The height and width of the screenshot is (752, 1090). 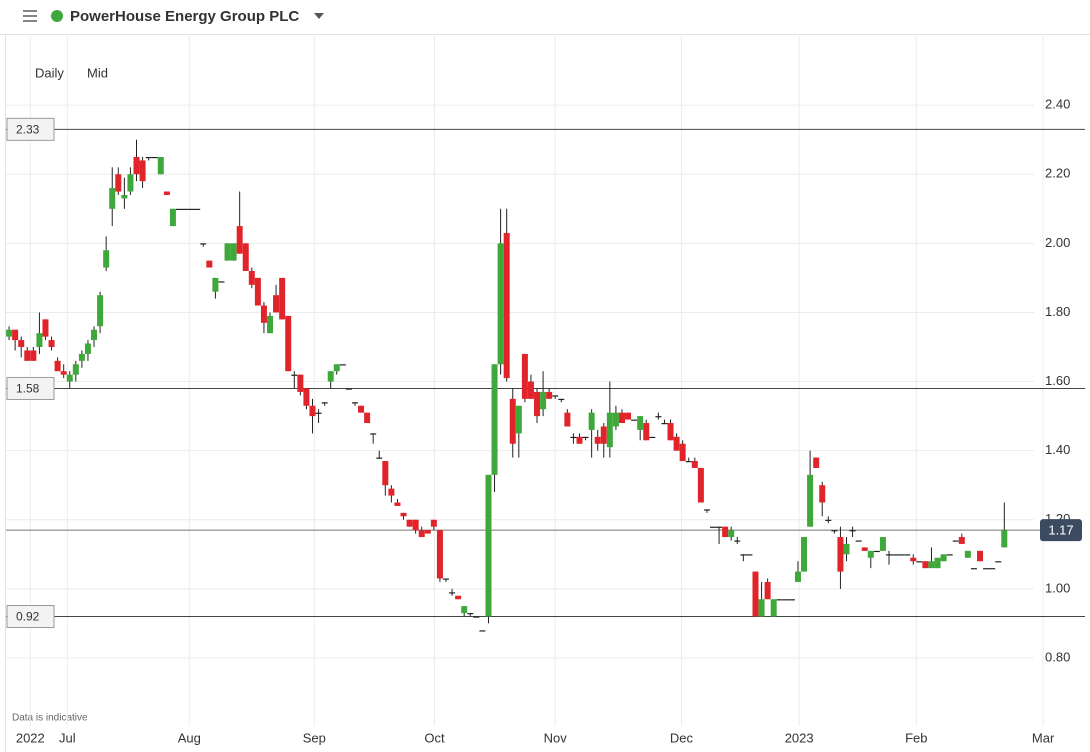 What do you see at coordinates (184, 16) in the screenshot?
I see `instrument-title: PowerHouse Energy Group PLC` at bounding box center [184, 16].